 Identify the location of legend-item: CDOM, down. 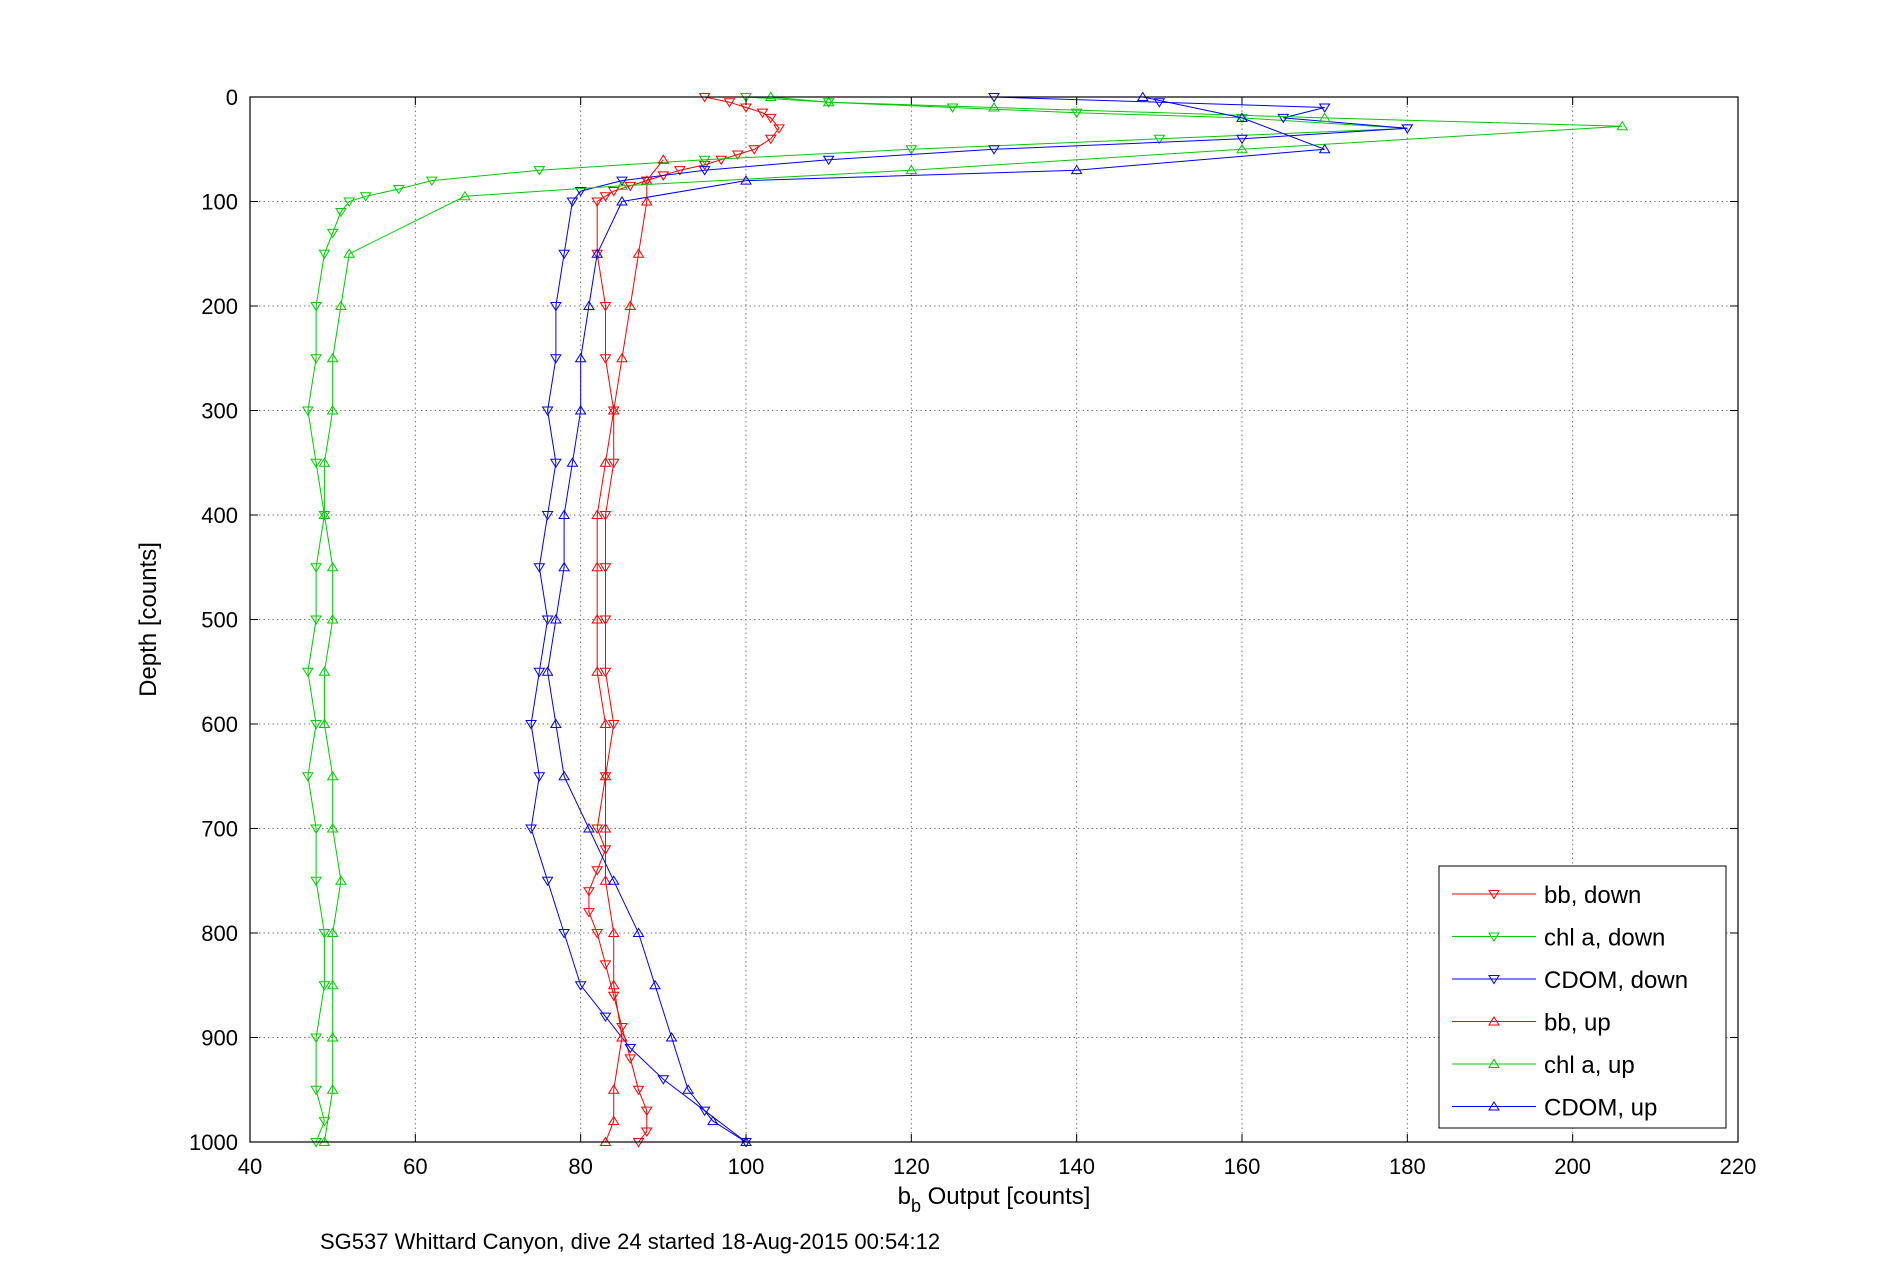
(1570, 980).